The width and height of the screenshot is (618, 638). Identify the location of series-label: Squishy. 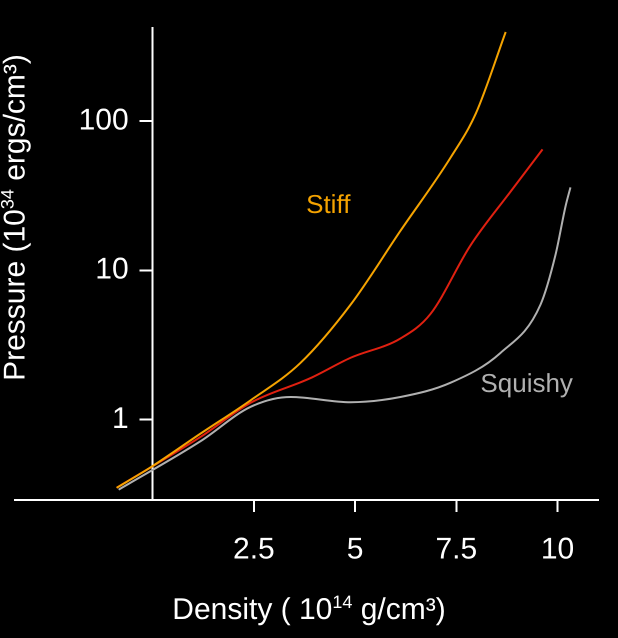
(526, 383).